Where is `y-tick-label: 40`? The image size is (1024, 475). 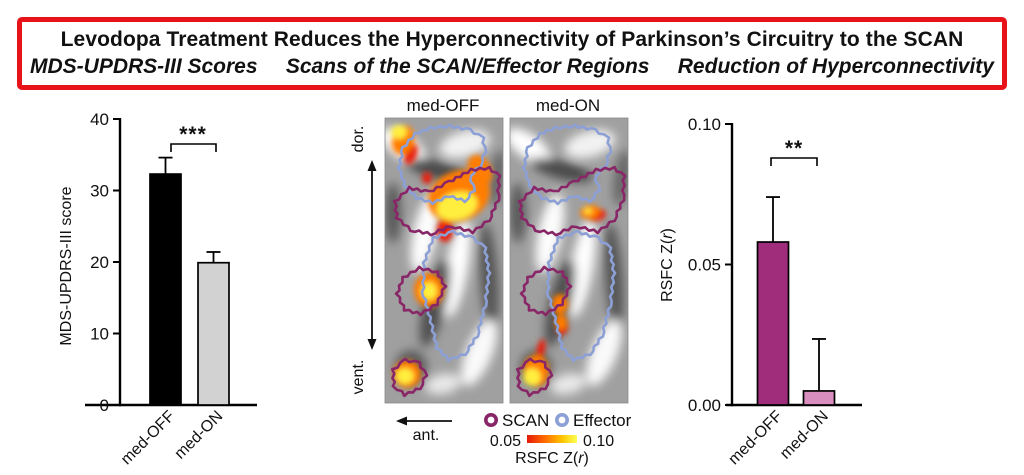 y-tick-label: 40 is located at coordinates (99, 119).